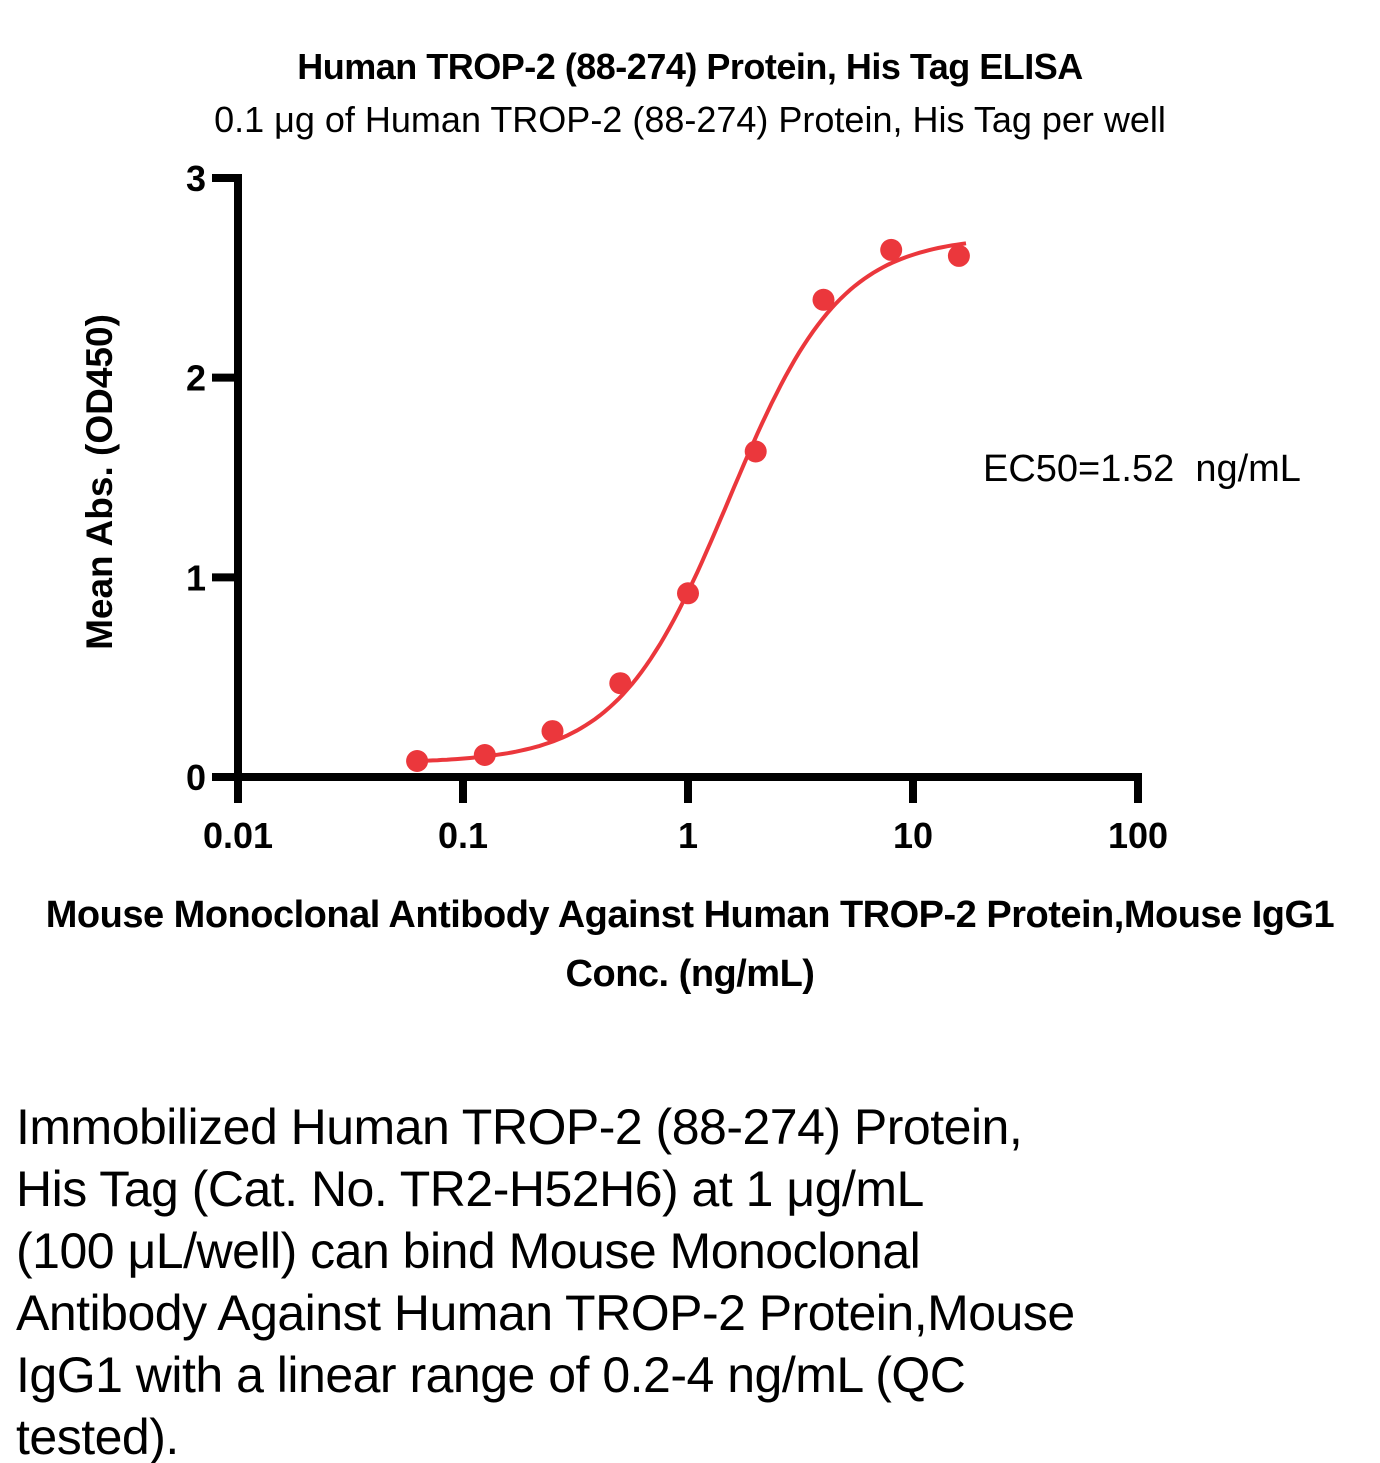 This screenshot has height=1463, width=1380. I want to click on x-axis-title-line-2: Conc. (ng/mL), so click(690, 974).